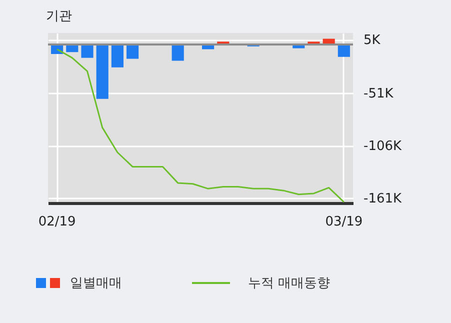  I want to click on legend-label: 누적 매매동향, so click(289, 283).